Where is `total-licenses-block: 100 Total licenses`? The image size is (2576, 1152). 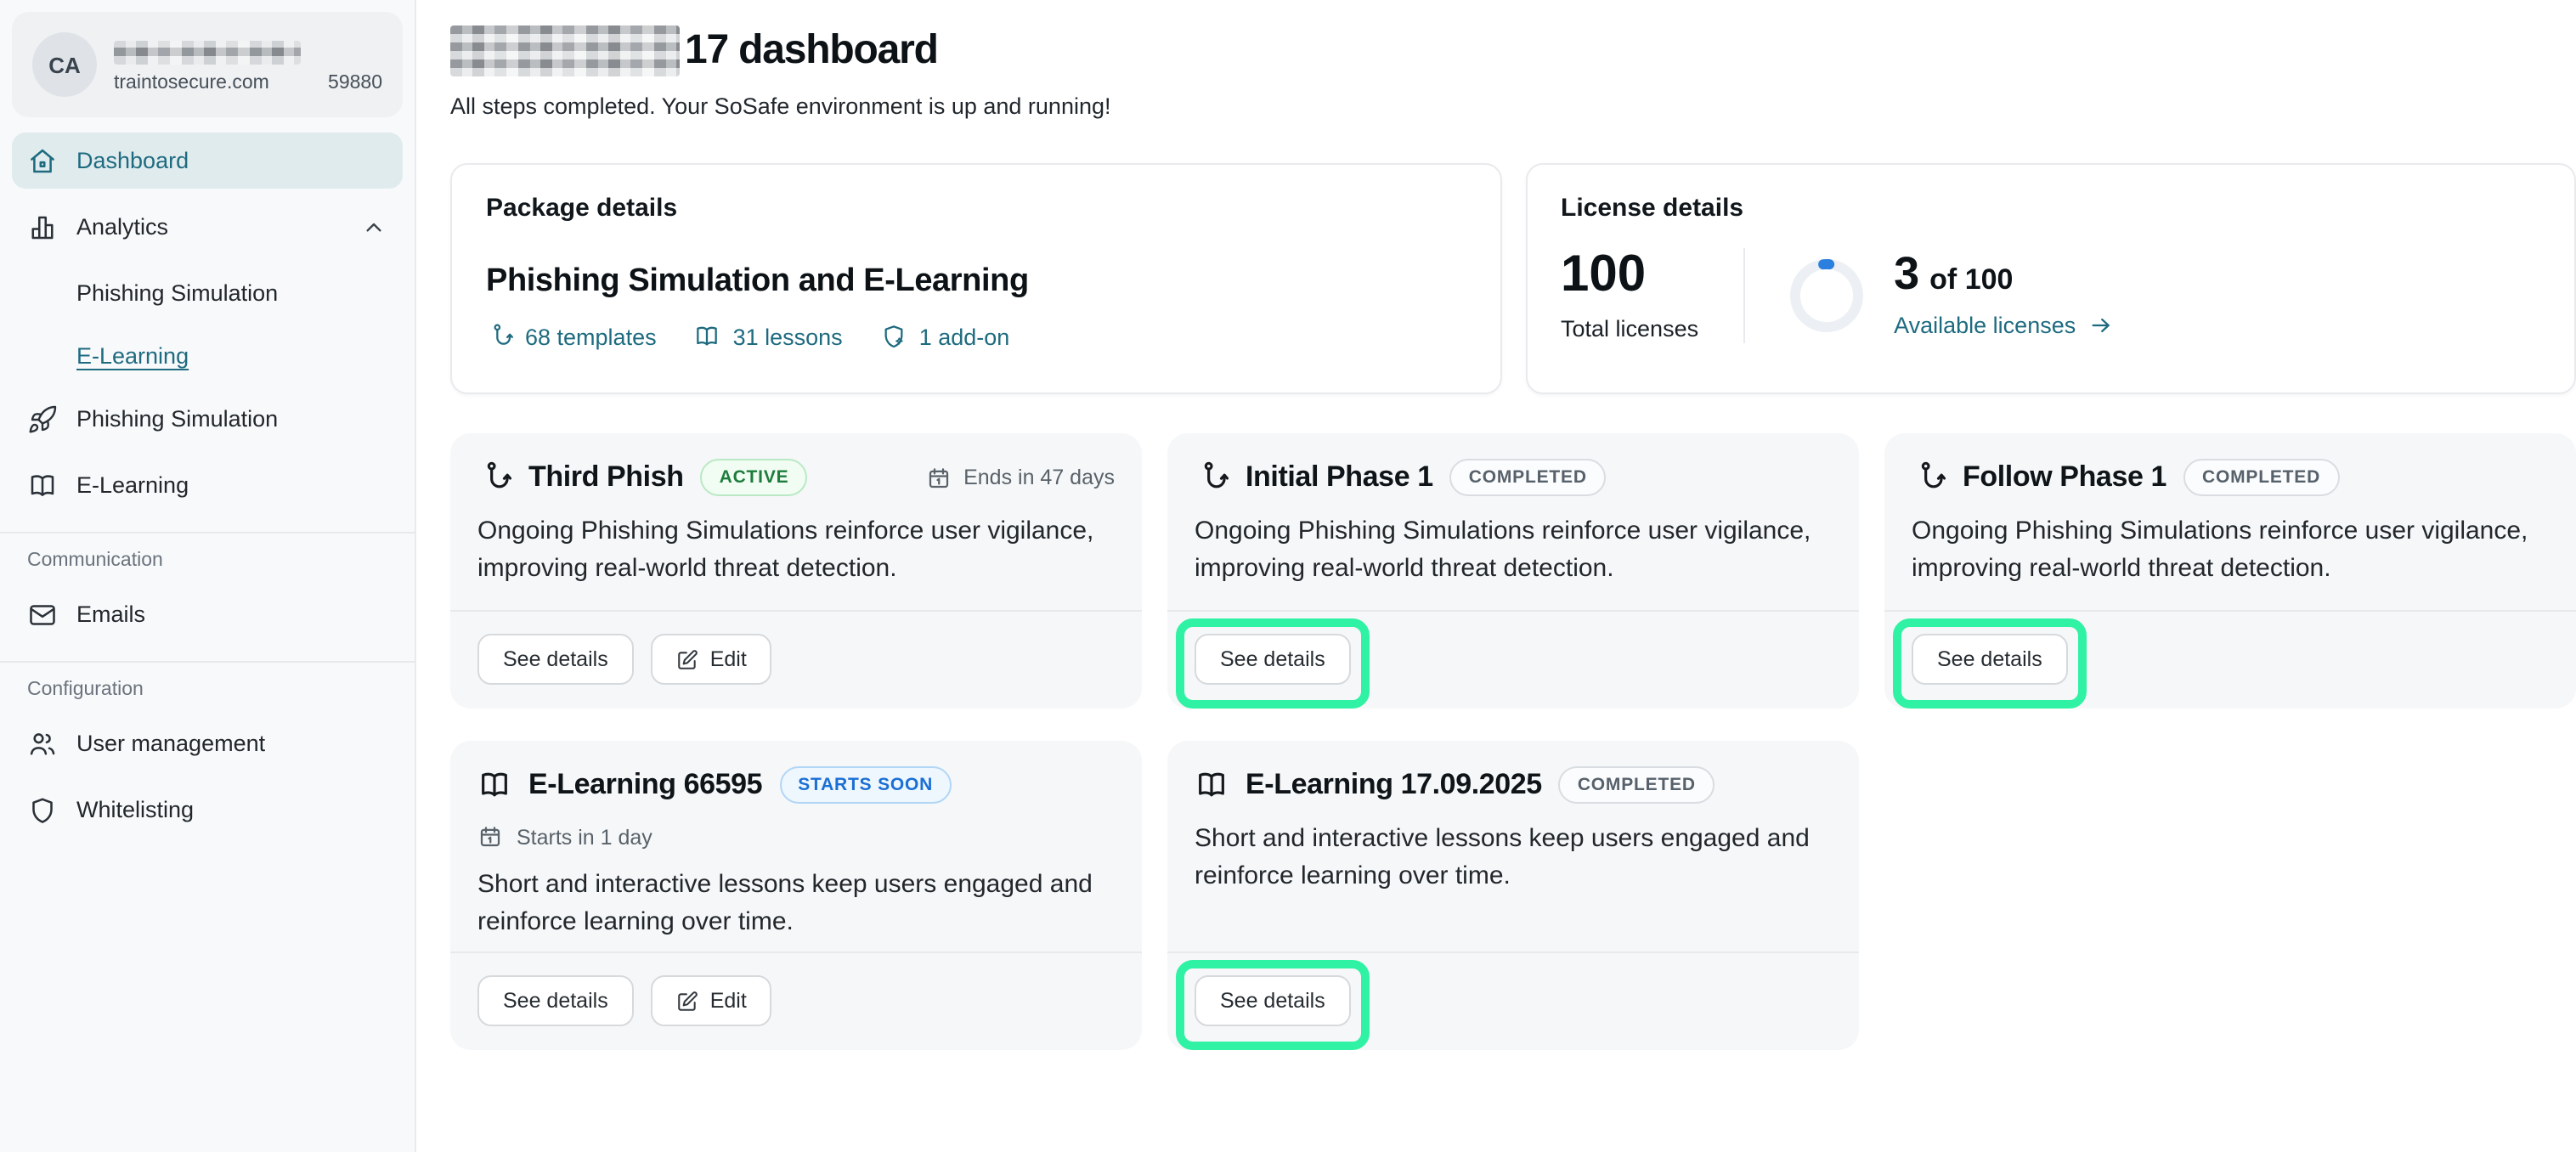
total-licenses-block: 100 Total licenses is located at coordinates (1630, 294).